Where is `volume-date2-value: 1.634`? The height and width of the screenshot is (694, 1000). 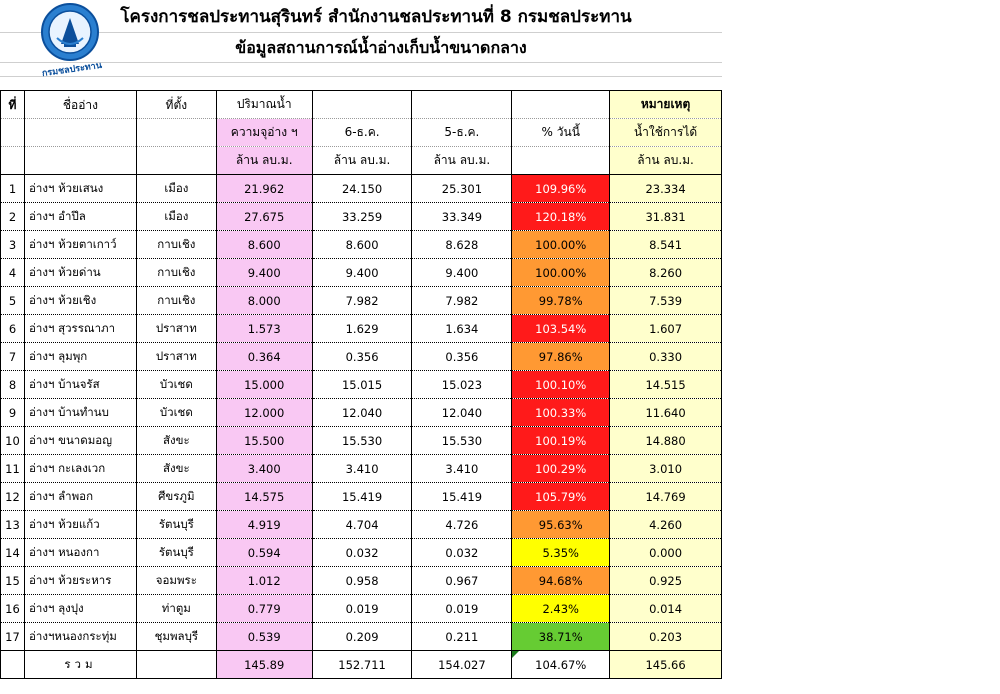
volume-date2-value: 1.634 is located at coordinates (462, 328).